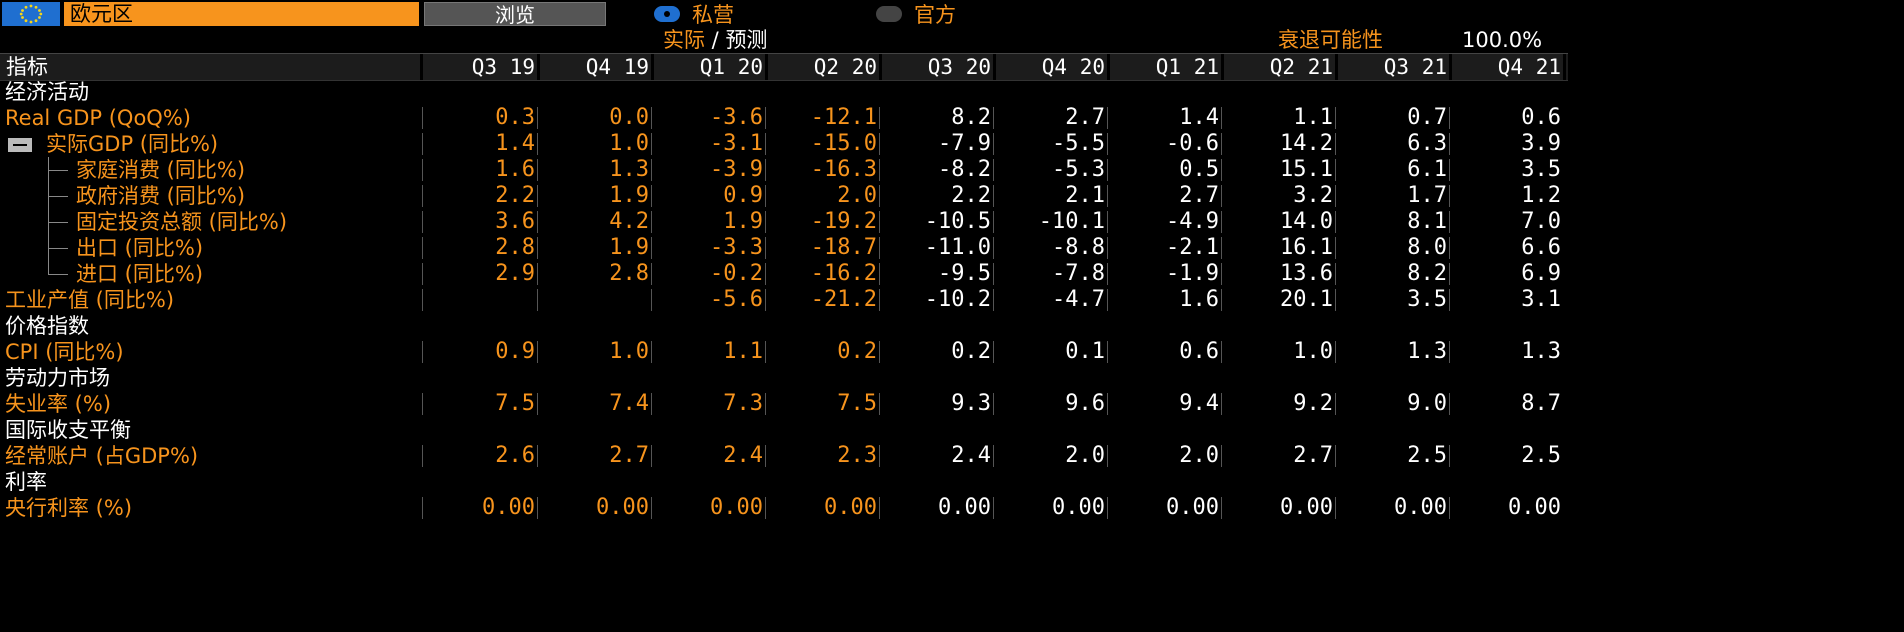 The width and height of the screenshot is (1904, 632). What do you see at coordinates (1192, 221) in the screenshot?
I see `value-cell: -4.9` at bounding box center [1192, 221].